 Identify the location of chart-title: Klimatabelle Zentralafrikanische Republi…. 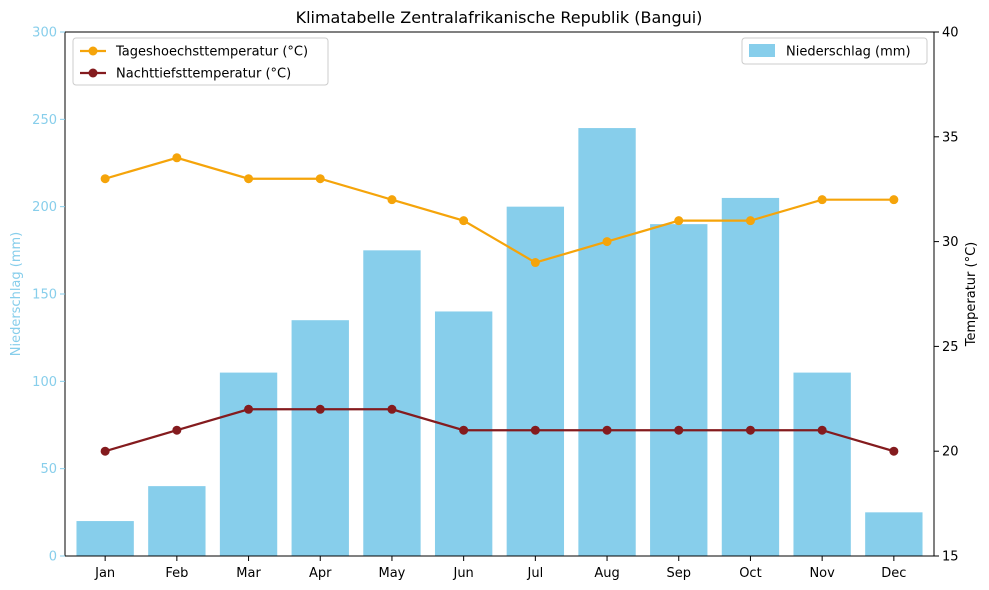
(499, 17).